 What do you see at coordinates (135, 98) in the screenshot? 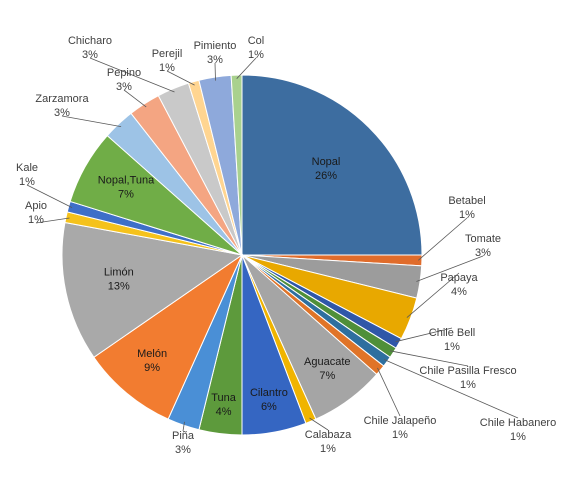
I see `leader-line-pepino` at bounding box center [135, 98].